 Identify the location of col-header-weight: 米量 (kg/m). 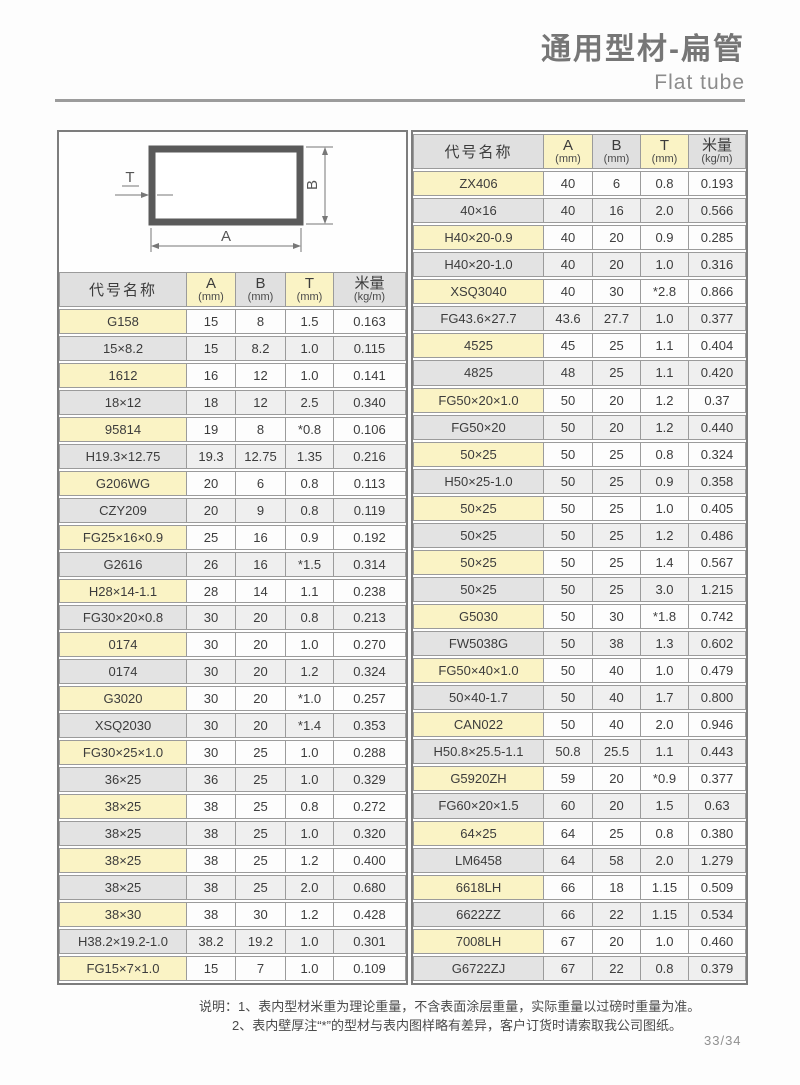
(717, 151).